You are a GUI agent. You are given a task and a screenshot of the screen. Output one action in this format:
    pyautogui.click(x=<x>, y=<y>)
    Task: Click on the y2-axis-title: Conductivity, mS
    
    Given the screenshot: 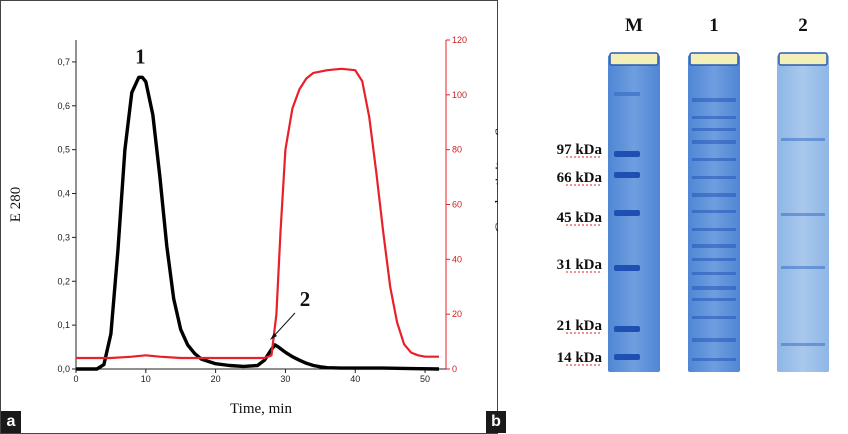 What is the action you would take?
    pyautogui.click(x=495, y=180)
    